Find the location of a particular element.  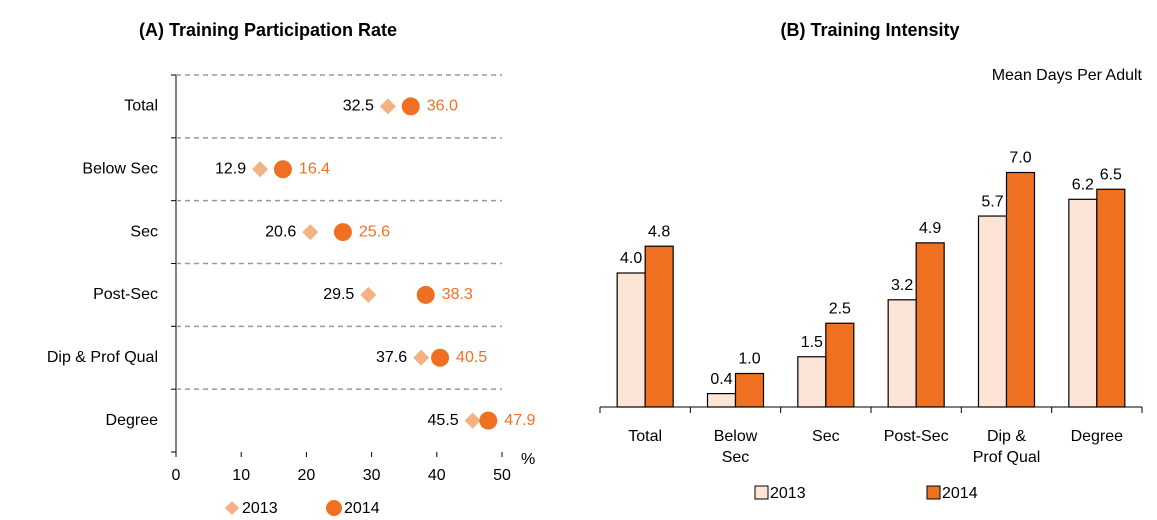

x-tick-label: 50 is located at coordinates (502, 475).